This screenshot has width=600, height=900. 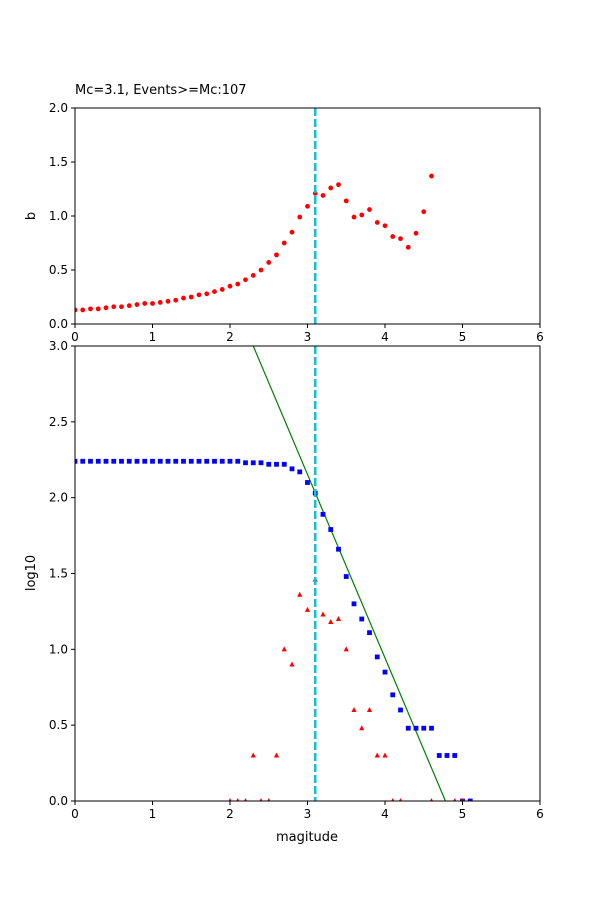 What do you see at coordinates (230, 337) in the screenshot?
I see `top-x-tick-label: 2` at bounding box center [230, 337].